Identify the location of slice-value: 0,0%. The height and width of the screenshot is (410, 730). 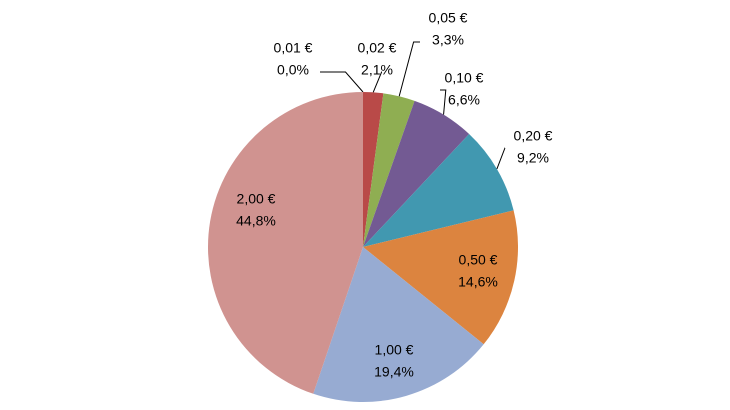
(293, 70).